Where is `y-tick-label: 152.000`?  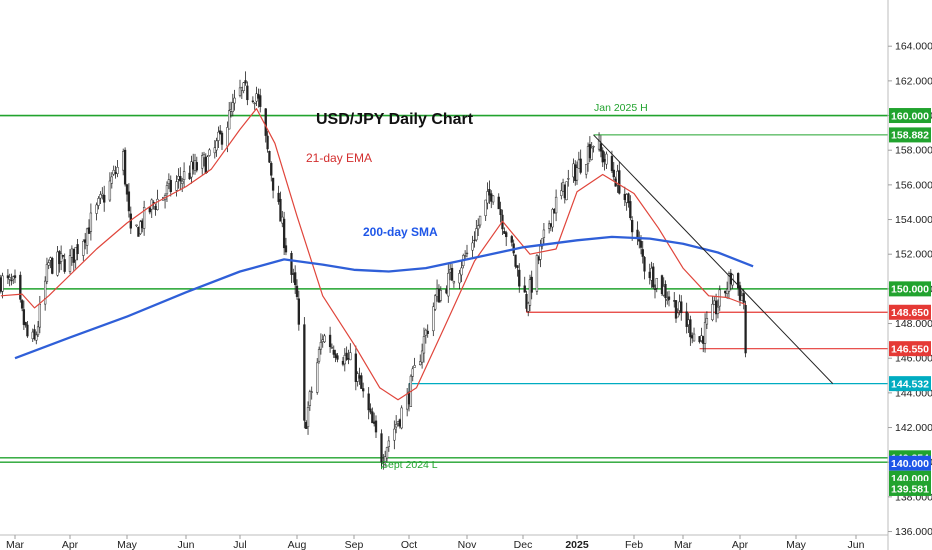 y-tick-label: 152.000 is located at coordinates (913, 255).